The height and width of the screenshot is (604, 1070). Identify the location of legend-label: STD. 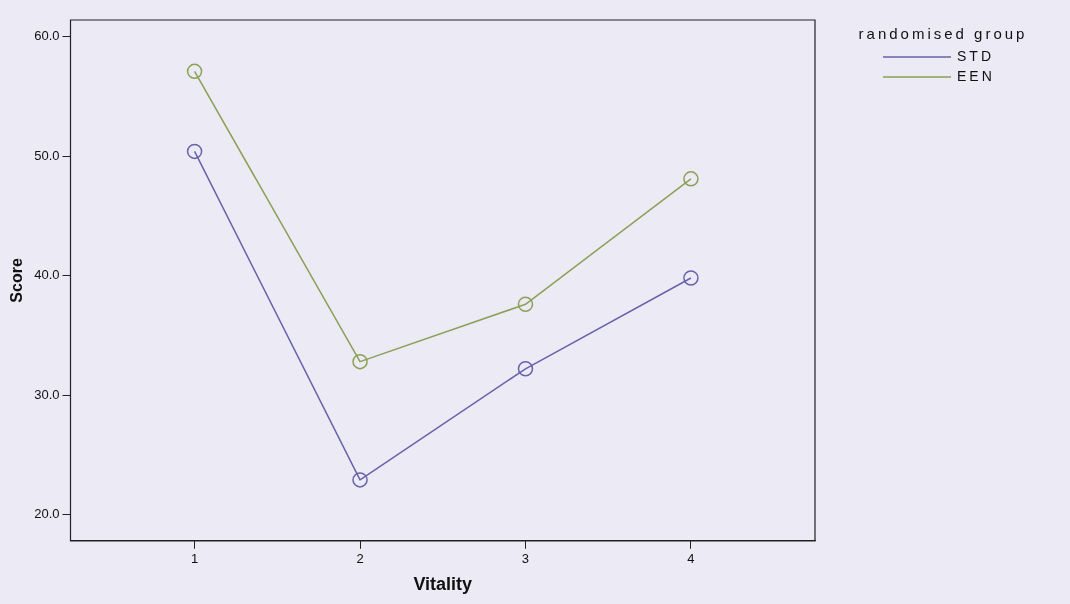
(975, 55).